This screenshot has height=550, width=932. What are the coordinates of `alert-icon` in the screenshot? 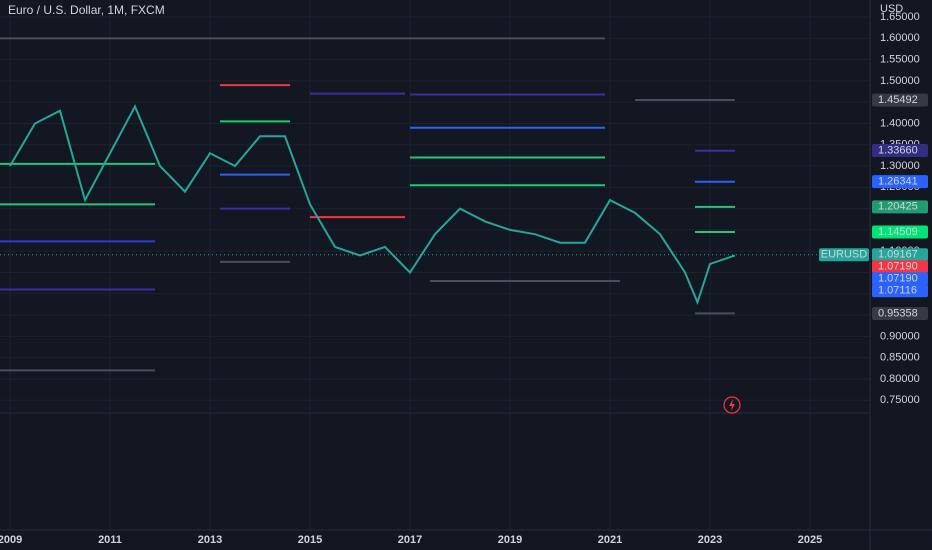 It's located at (732, 405).